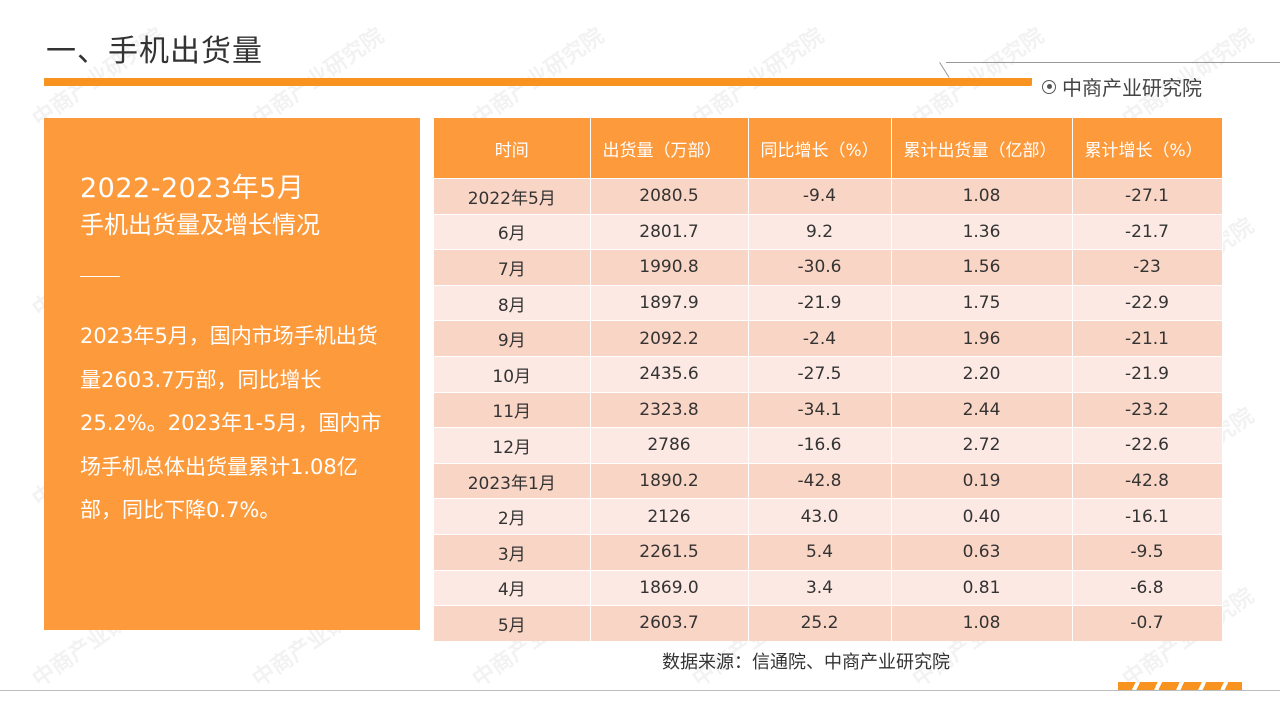 Image resolution: width=1280 pixels, height=720 pixels. I want to click on cell-yoy-growth: 5.4, so click(820, 552).